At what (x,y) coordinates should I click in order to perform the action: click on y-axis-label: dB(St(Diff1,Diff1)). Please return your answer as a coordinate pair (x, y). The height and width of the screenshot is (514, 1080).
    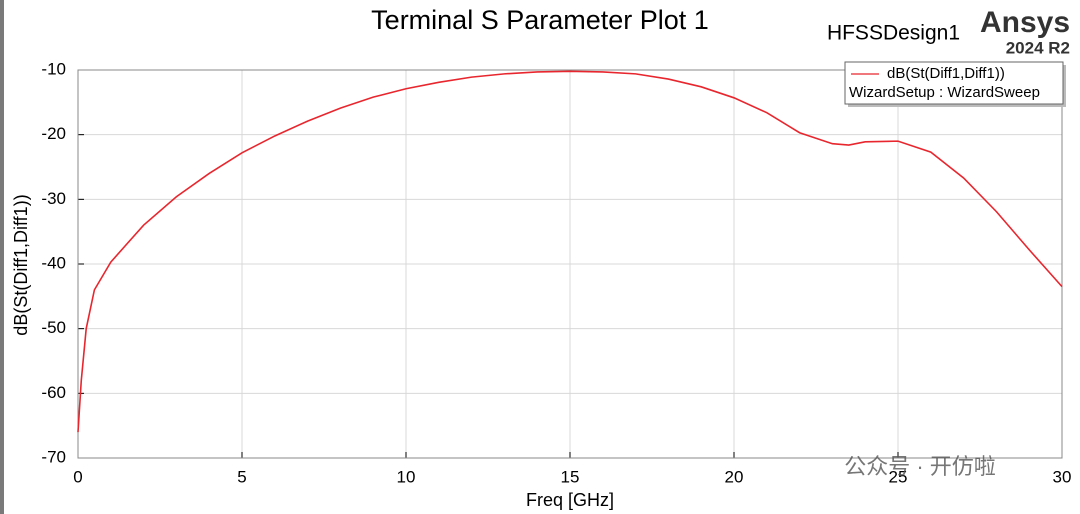
    Looking at the image, I should click on (21, 264).